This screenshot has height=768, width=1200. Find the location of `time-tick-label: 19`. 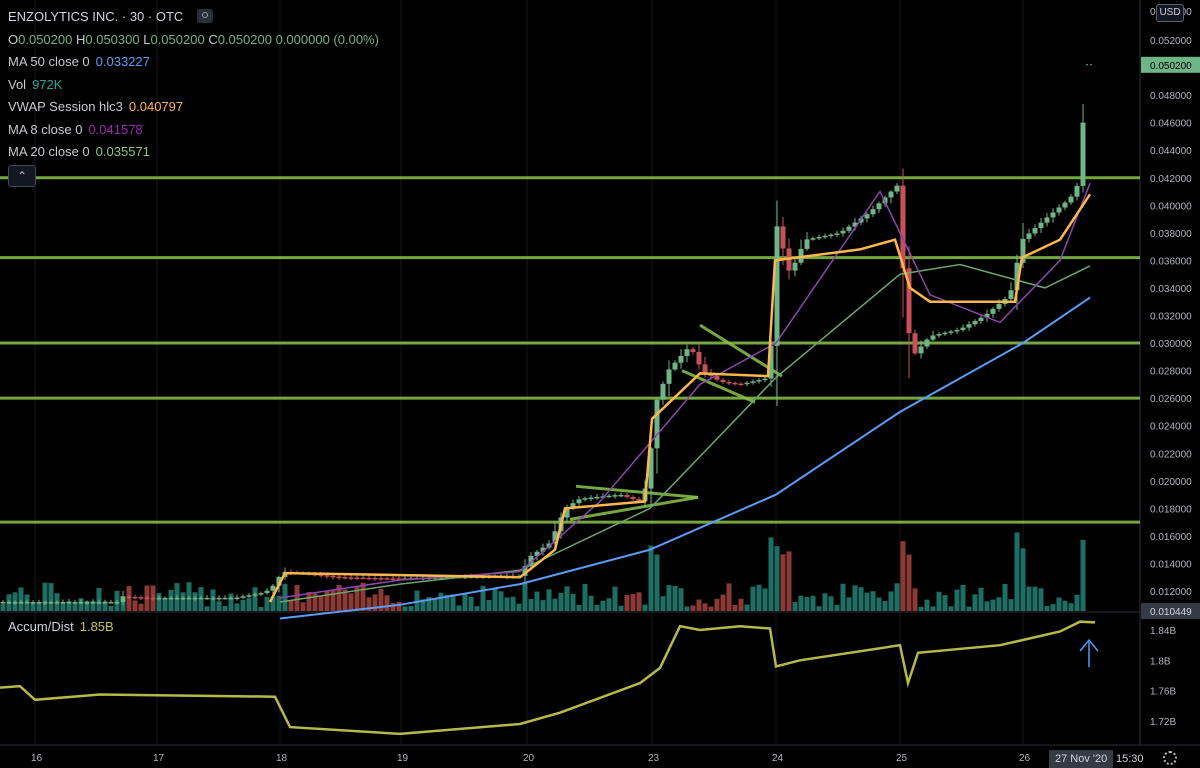

time-tick-label: 19 is located at coordinates (403, 758).